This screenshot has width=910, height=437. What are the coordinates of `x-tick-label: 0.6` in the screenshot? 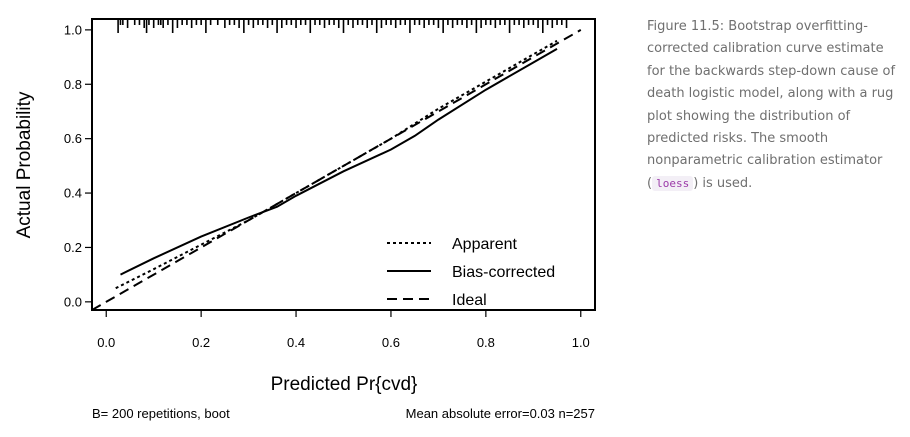 It's located at (391, 342).